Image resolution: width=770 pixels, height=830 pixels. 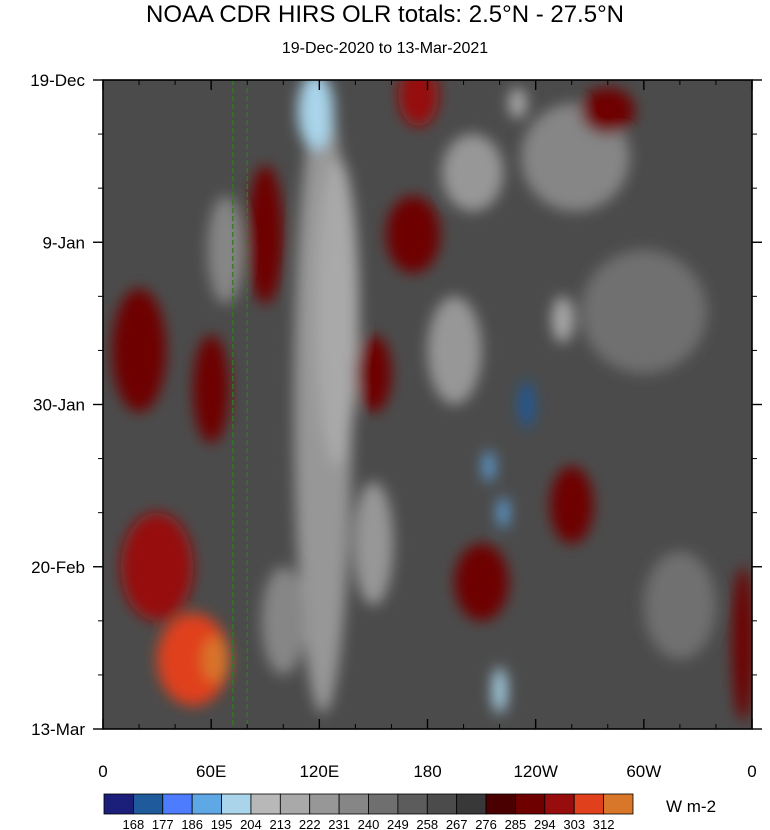 What do you see at coordinates (369, 823) in the screenshot?
I see `colorbar-label: 240` at bounding box center [369, 823].